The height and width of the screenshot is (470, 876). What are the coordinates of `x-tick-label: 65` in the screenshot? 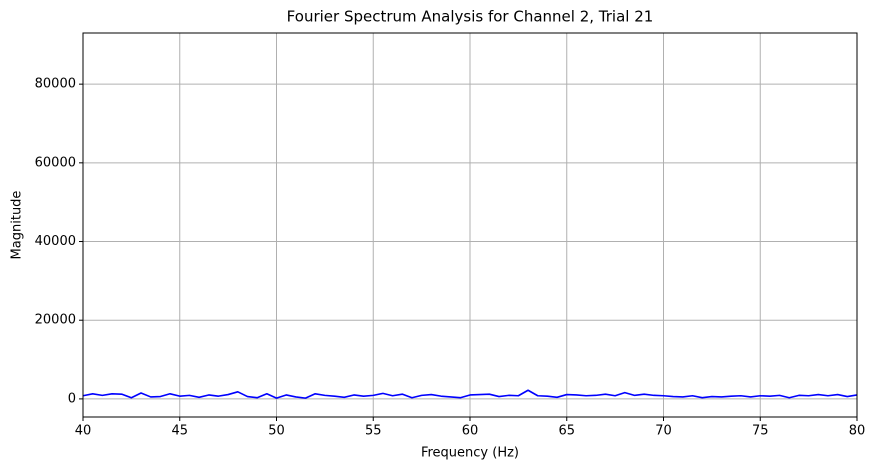 It's located at (566, 431).